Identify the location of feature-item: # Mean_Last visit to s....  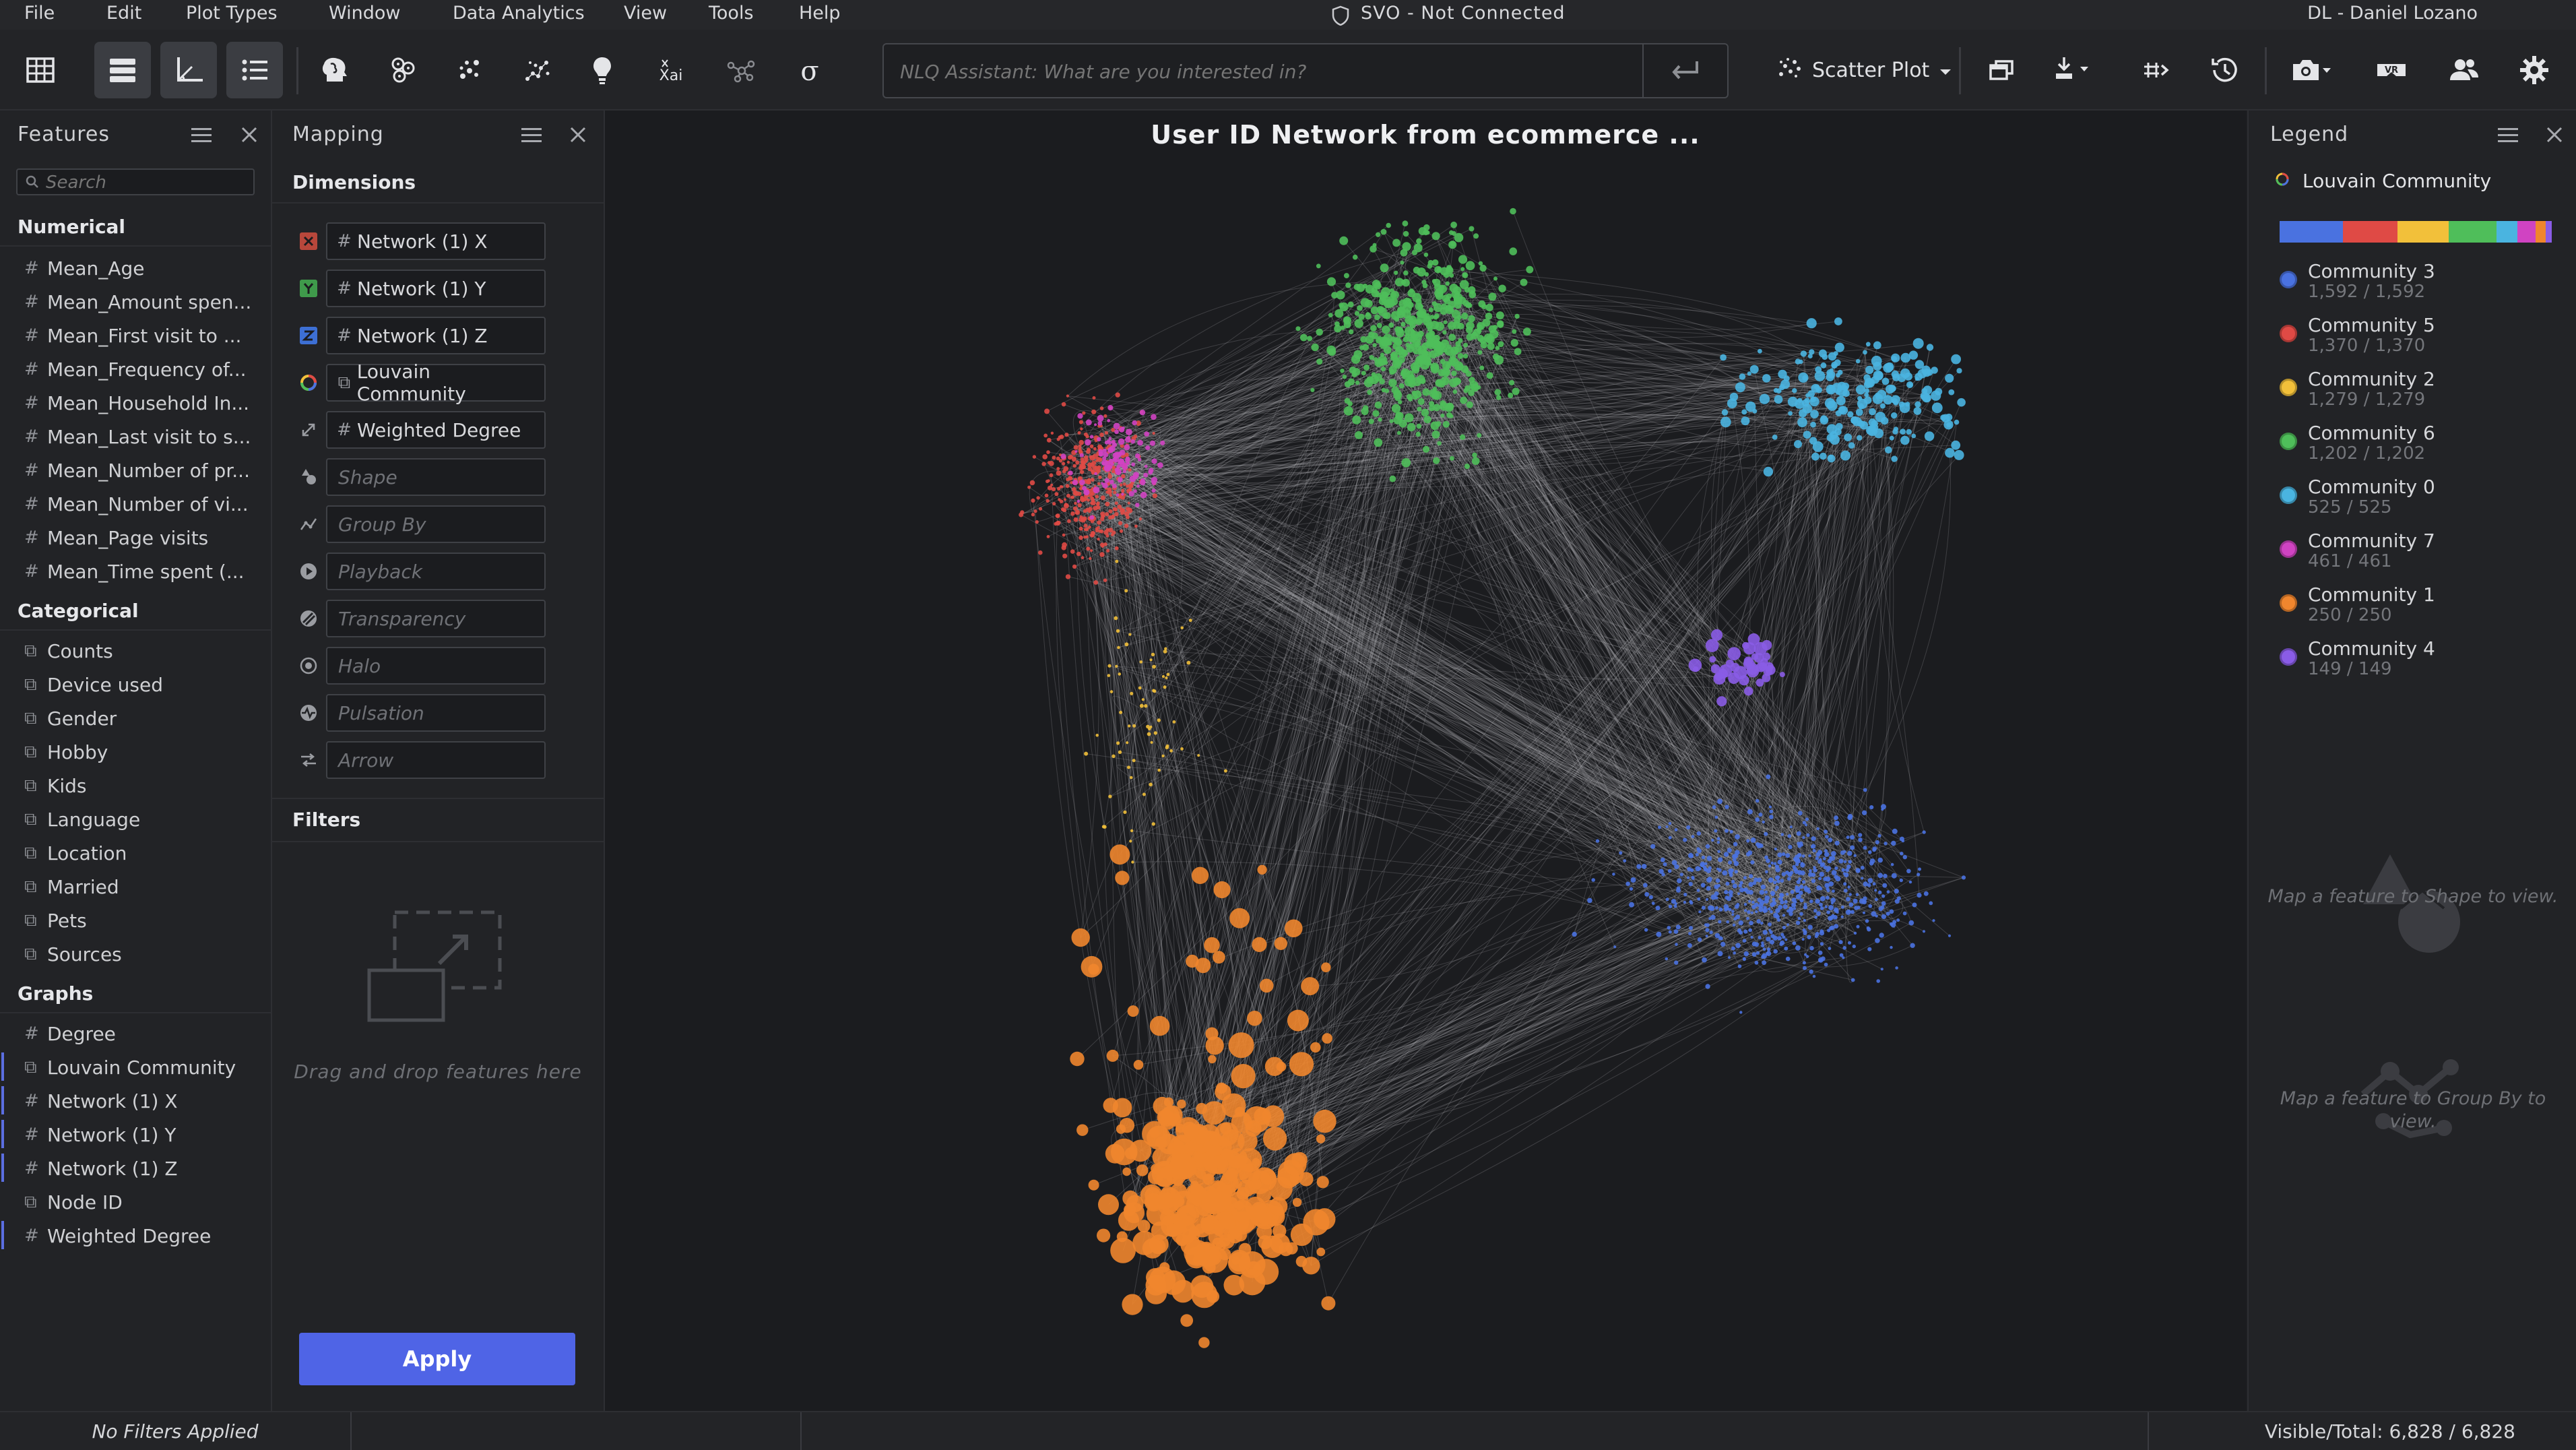
(137, 436).